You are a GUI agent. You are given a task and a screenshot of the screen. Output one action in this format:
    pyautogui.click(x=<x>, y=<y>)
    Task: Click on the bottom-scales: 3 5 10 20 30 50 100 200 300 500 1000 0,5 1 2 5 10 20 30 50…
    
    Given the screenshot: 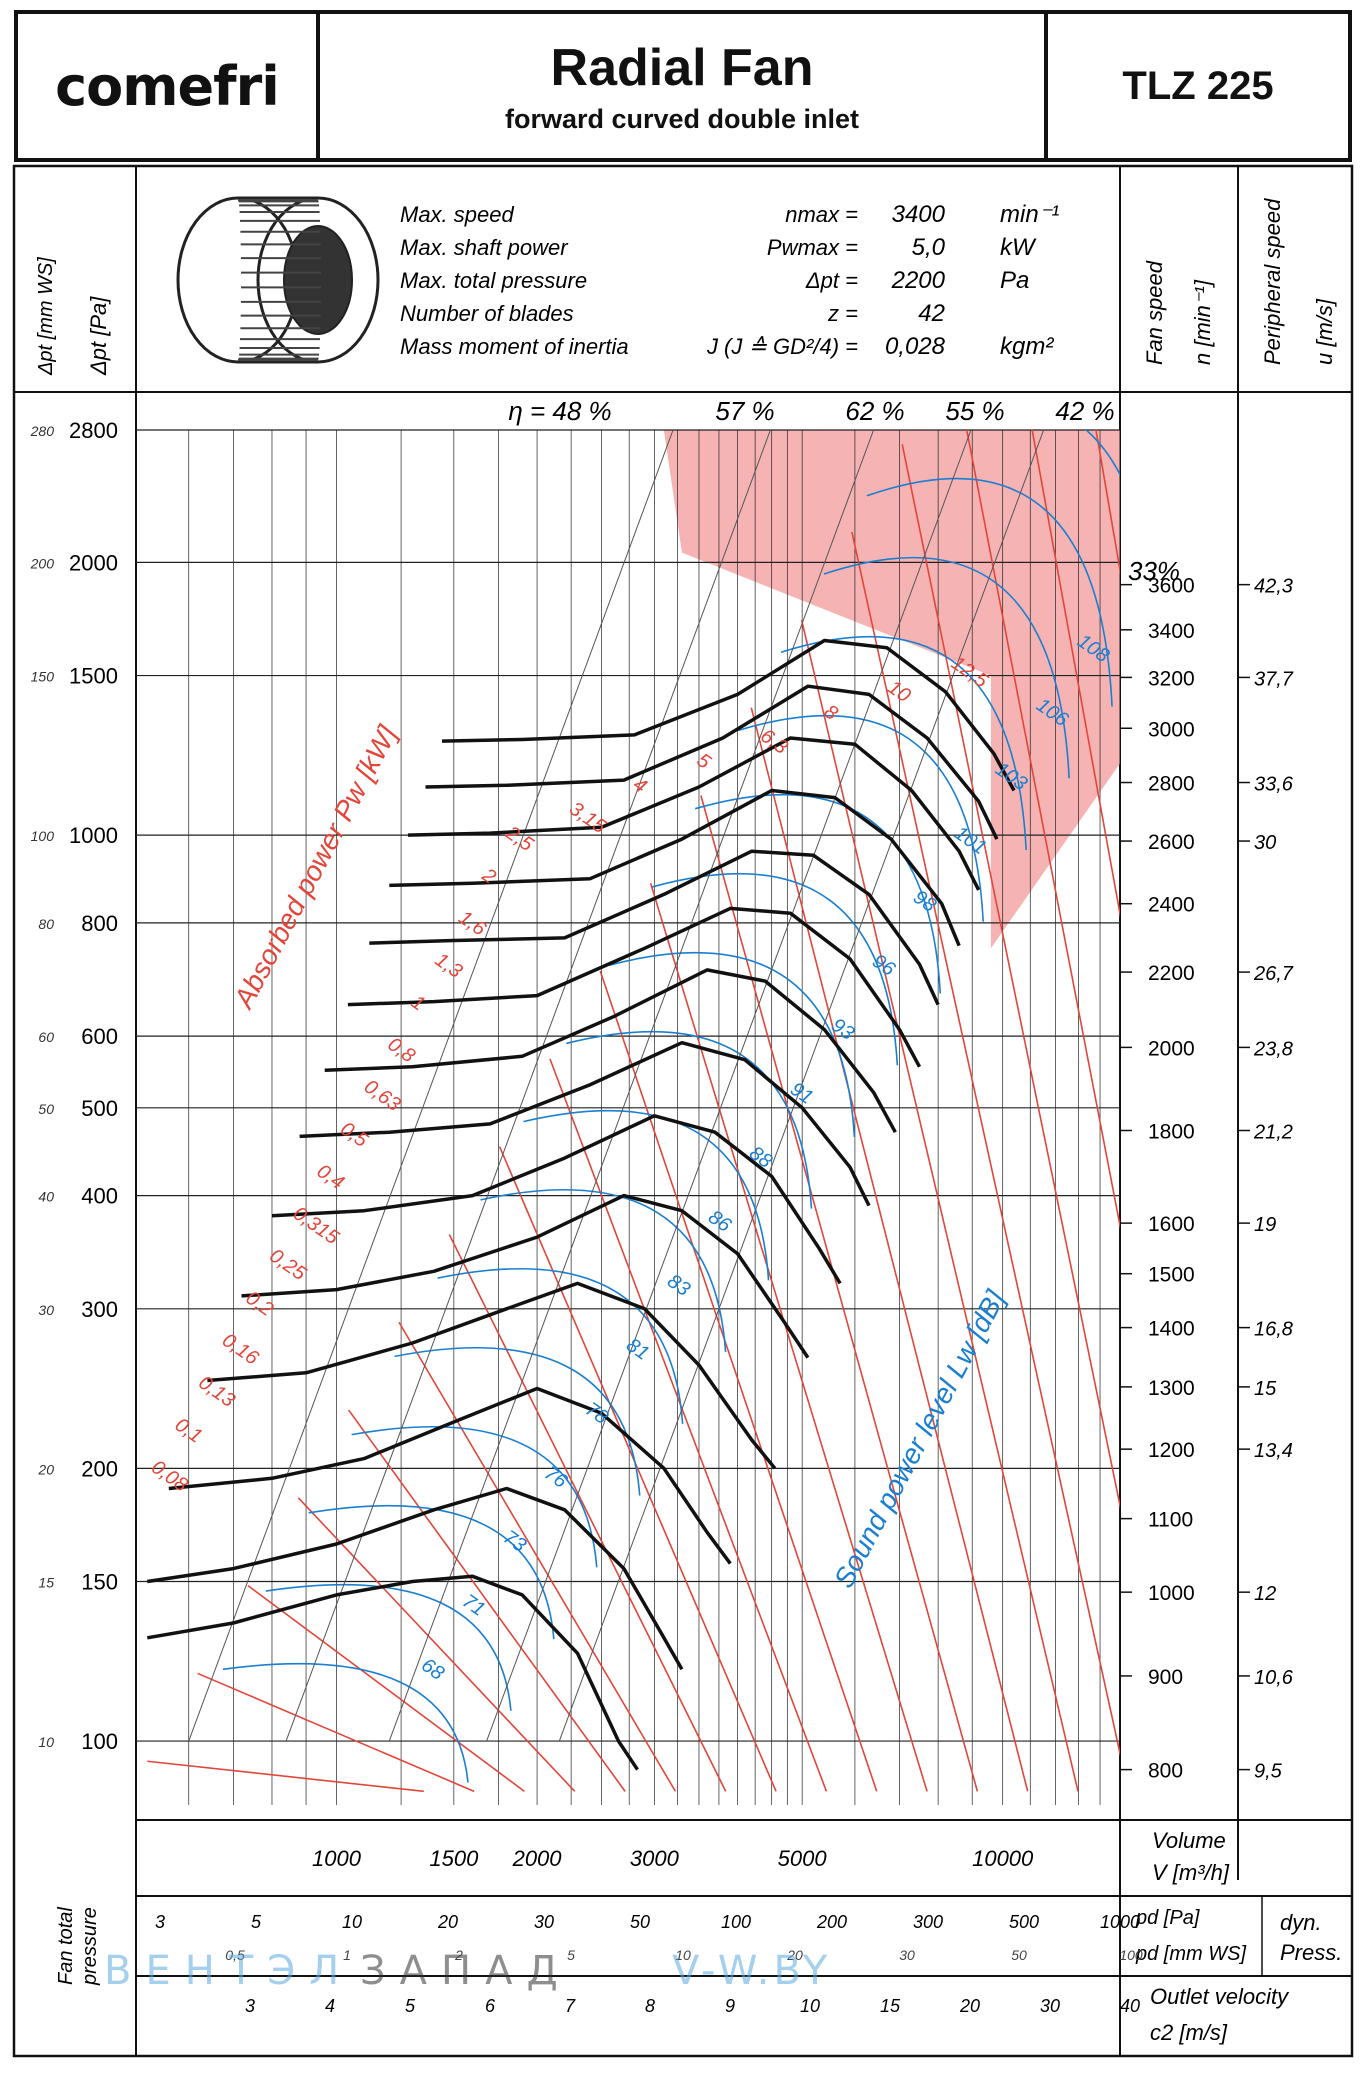 What is the action you would take?
    pyautogui.click(x=649, y=1964)
    